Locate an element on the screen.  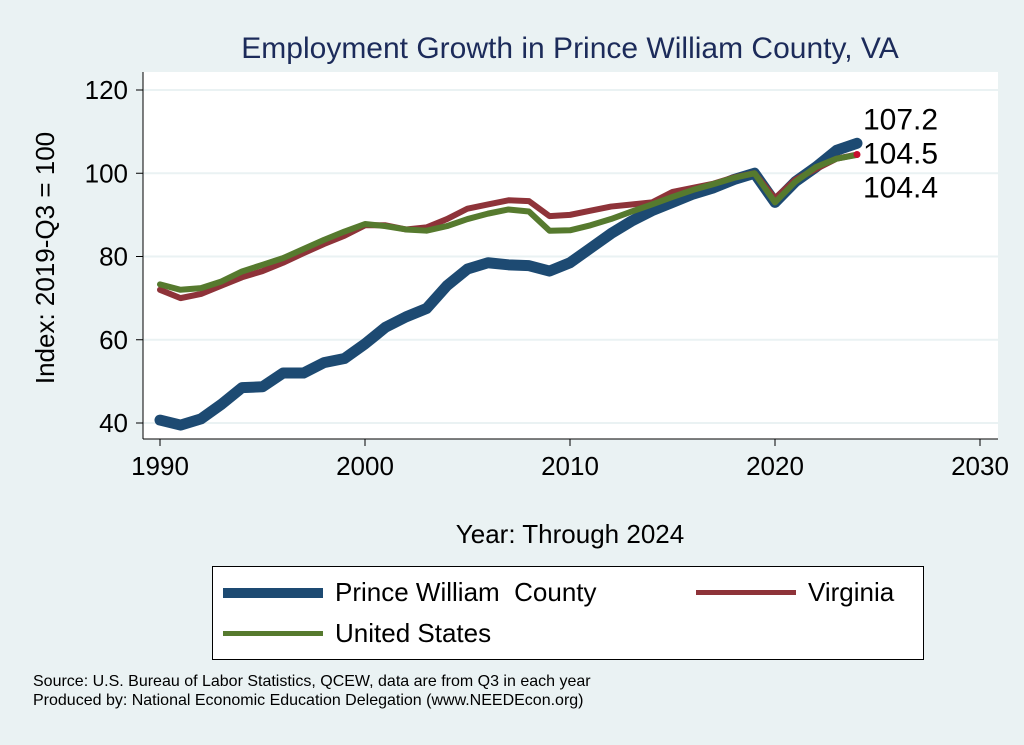
y-tick-label: 40 is located at coordinates (113, 423).